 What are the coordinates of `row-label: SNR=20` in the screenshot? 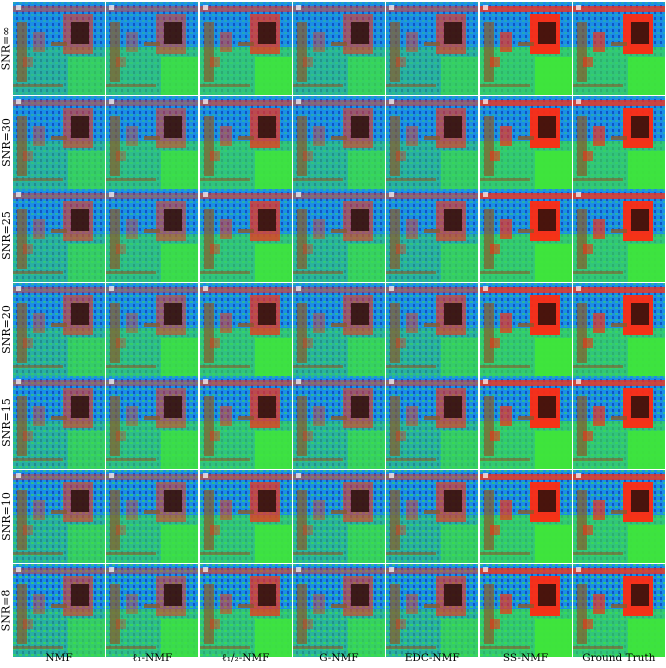 It's located at (6, 329).